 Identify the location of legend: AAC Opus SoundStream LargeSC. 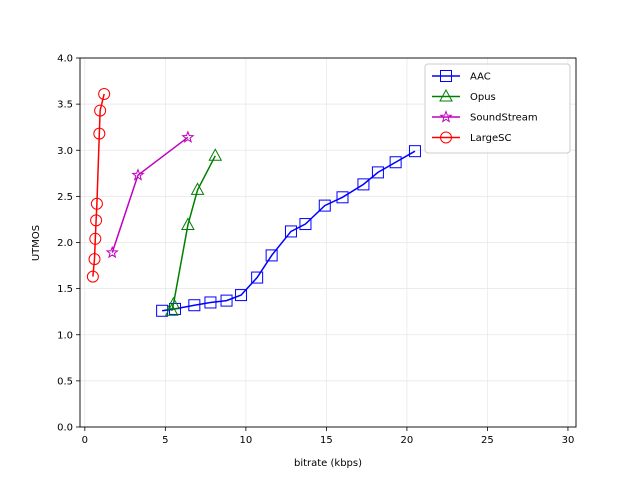
(497, 108).